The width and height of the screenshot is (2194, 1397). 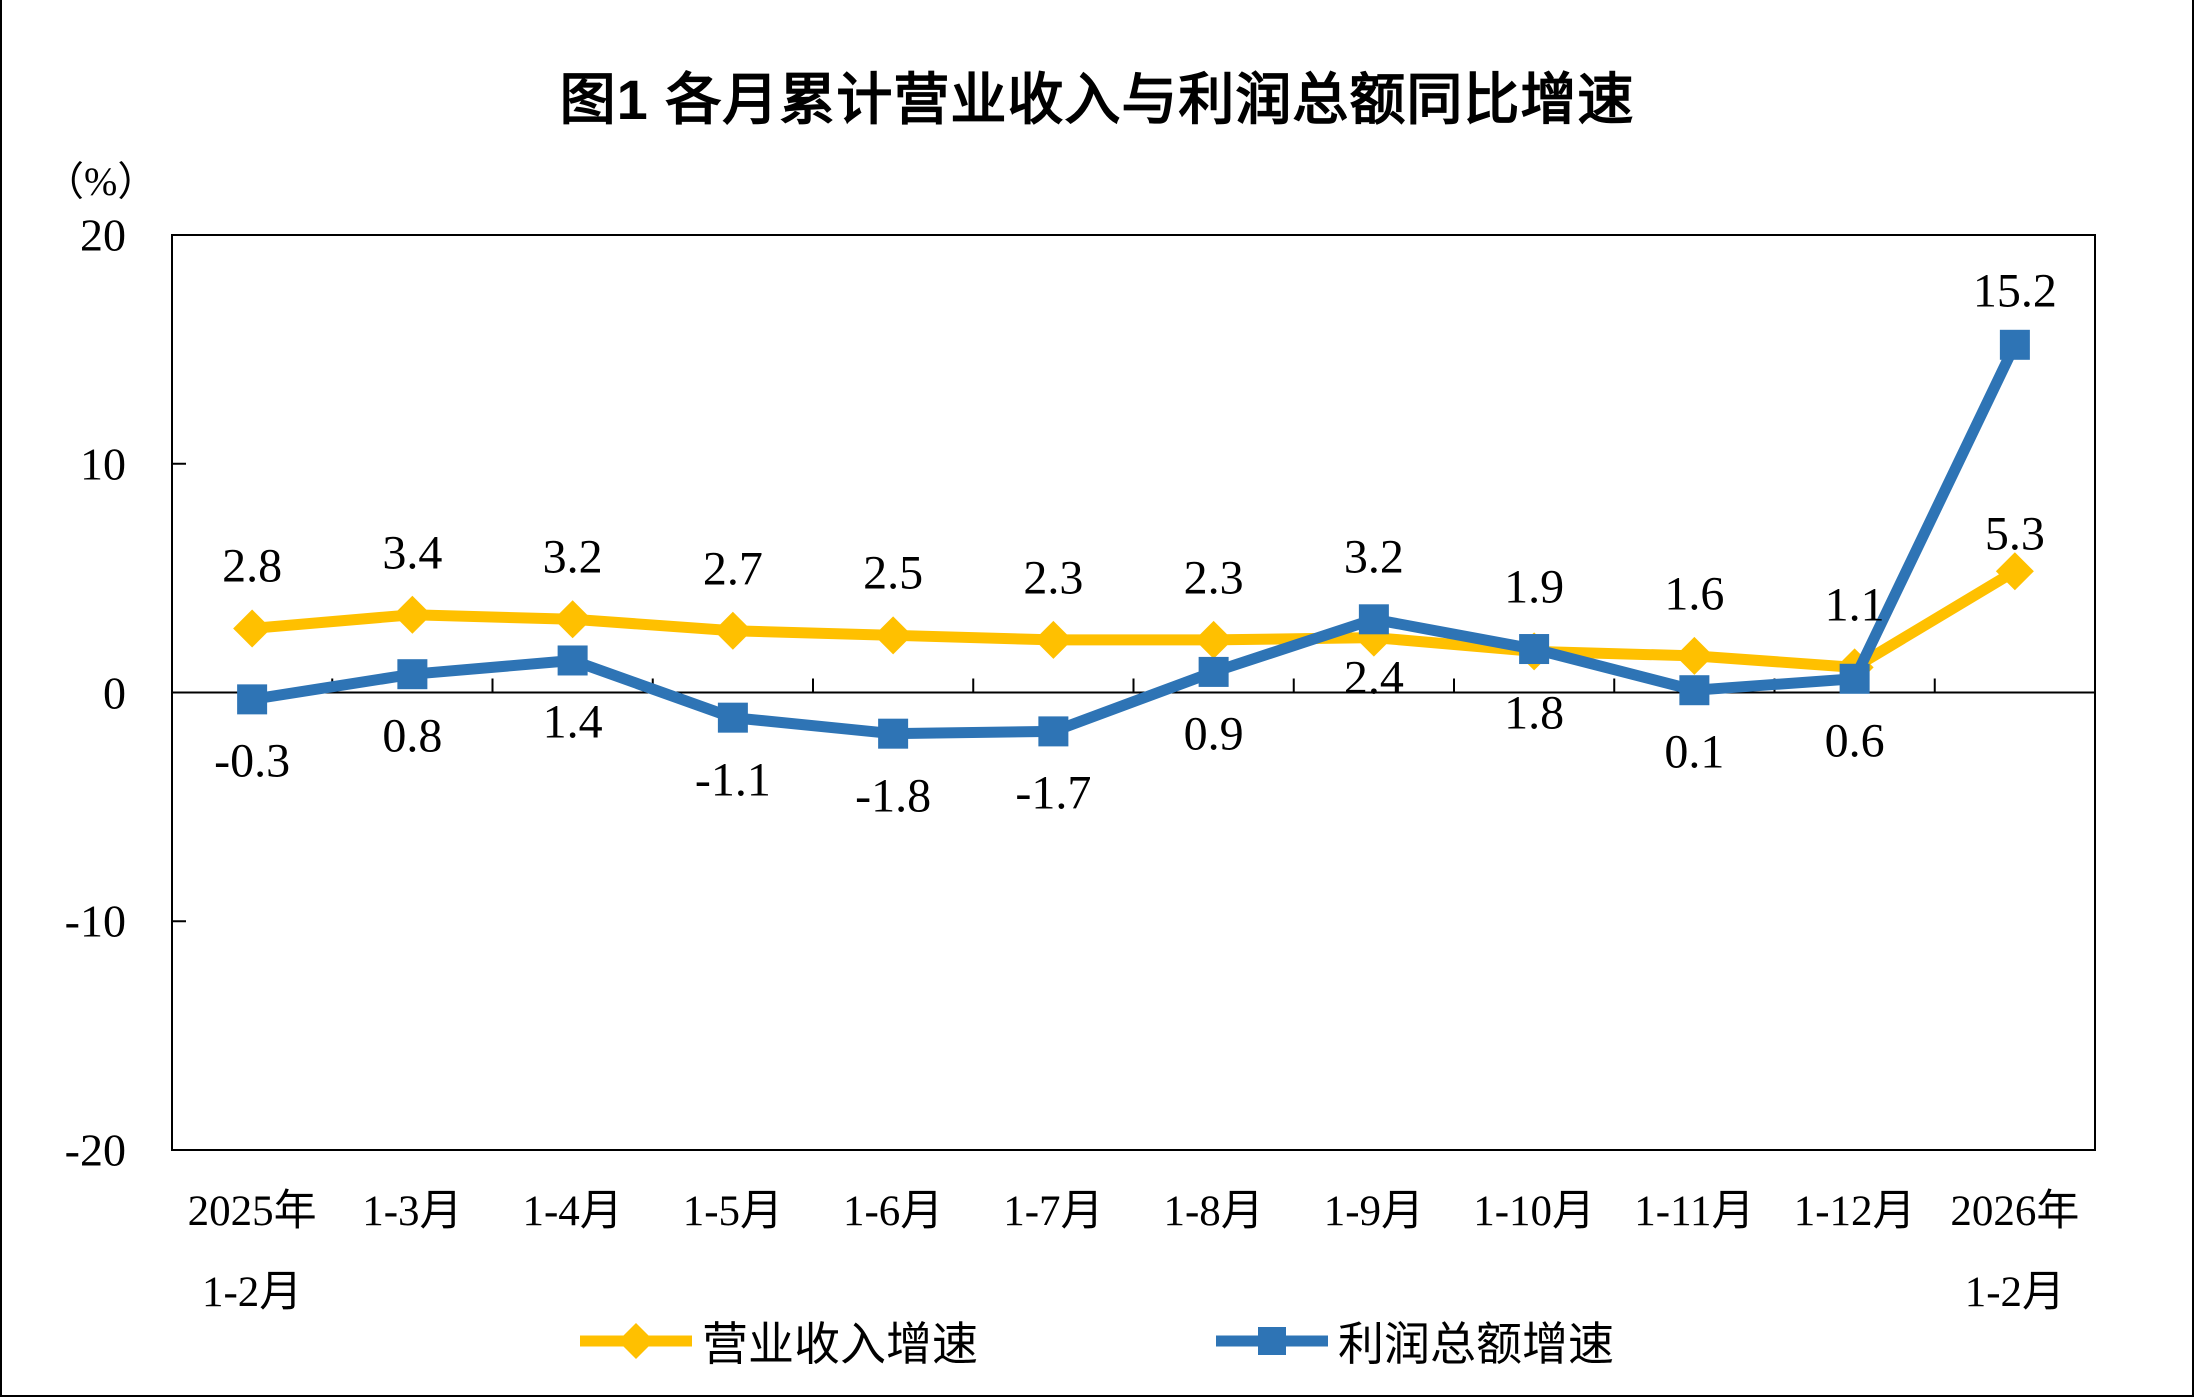 What do you see at coordinates (732, 569) in the screenshot?
I see `revenue-data-label: 2.7` at bounding box center [732, 569].